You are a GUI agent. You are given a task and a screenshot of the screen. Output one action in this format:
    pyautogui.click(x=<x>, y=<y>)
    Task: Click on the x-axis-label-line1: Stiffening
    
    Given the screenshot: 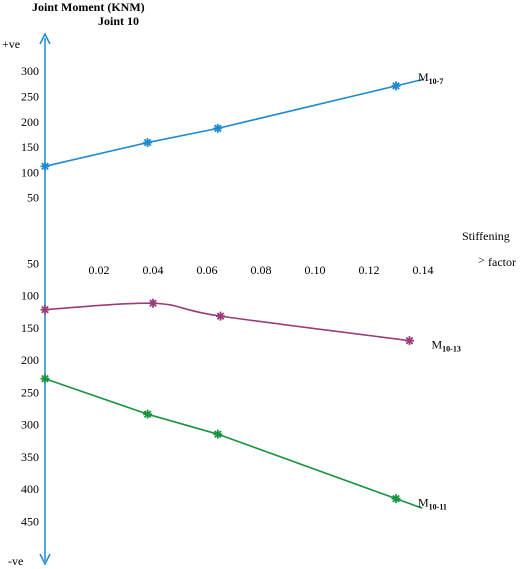 What is the action you would take?
    pyautogui.click(x=486, y=236)
    